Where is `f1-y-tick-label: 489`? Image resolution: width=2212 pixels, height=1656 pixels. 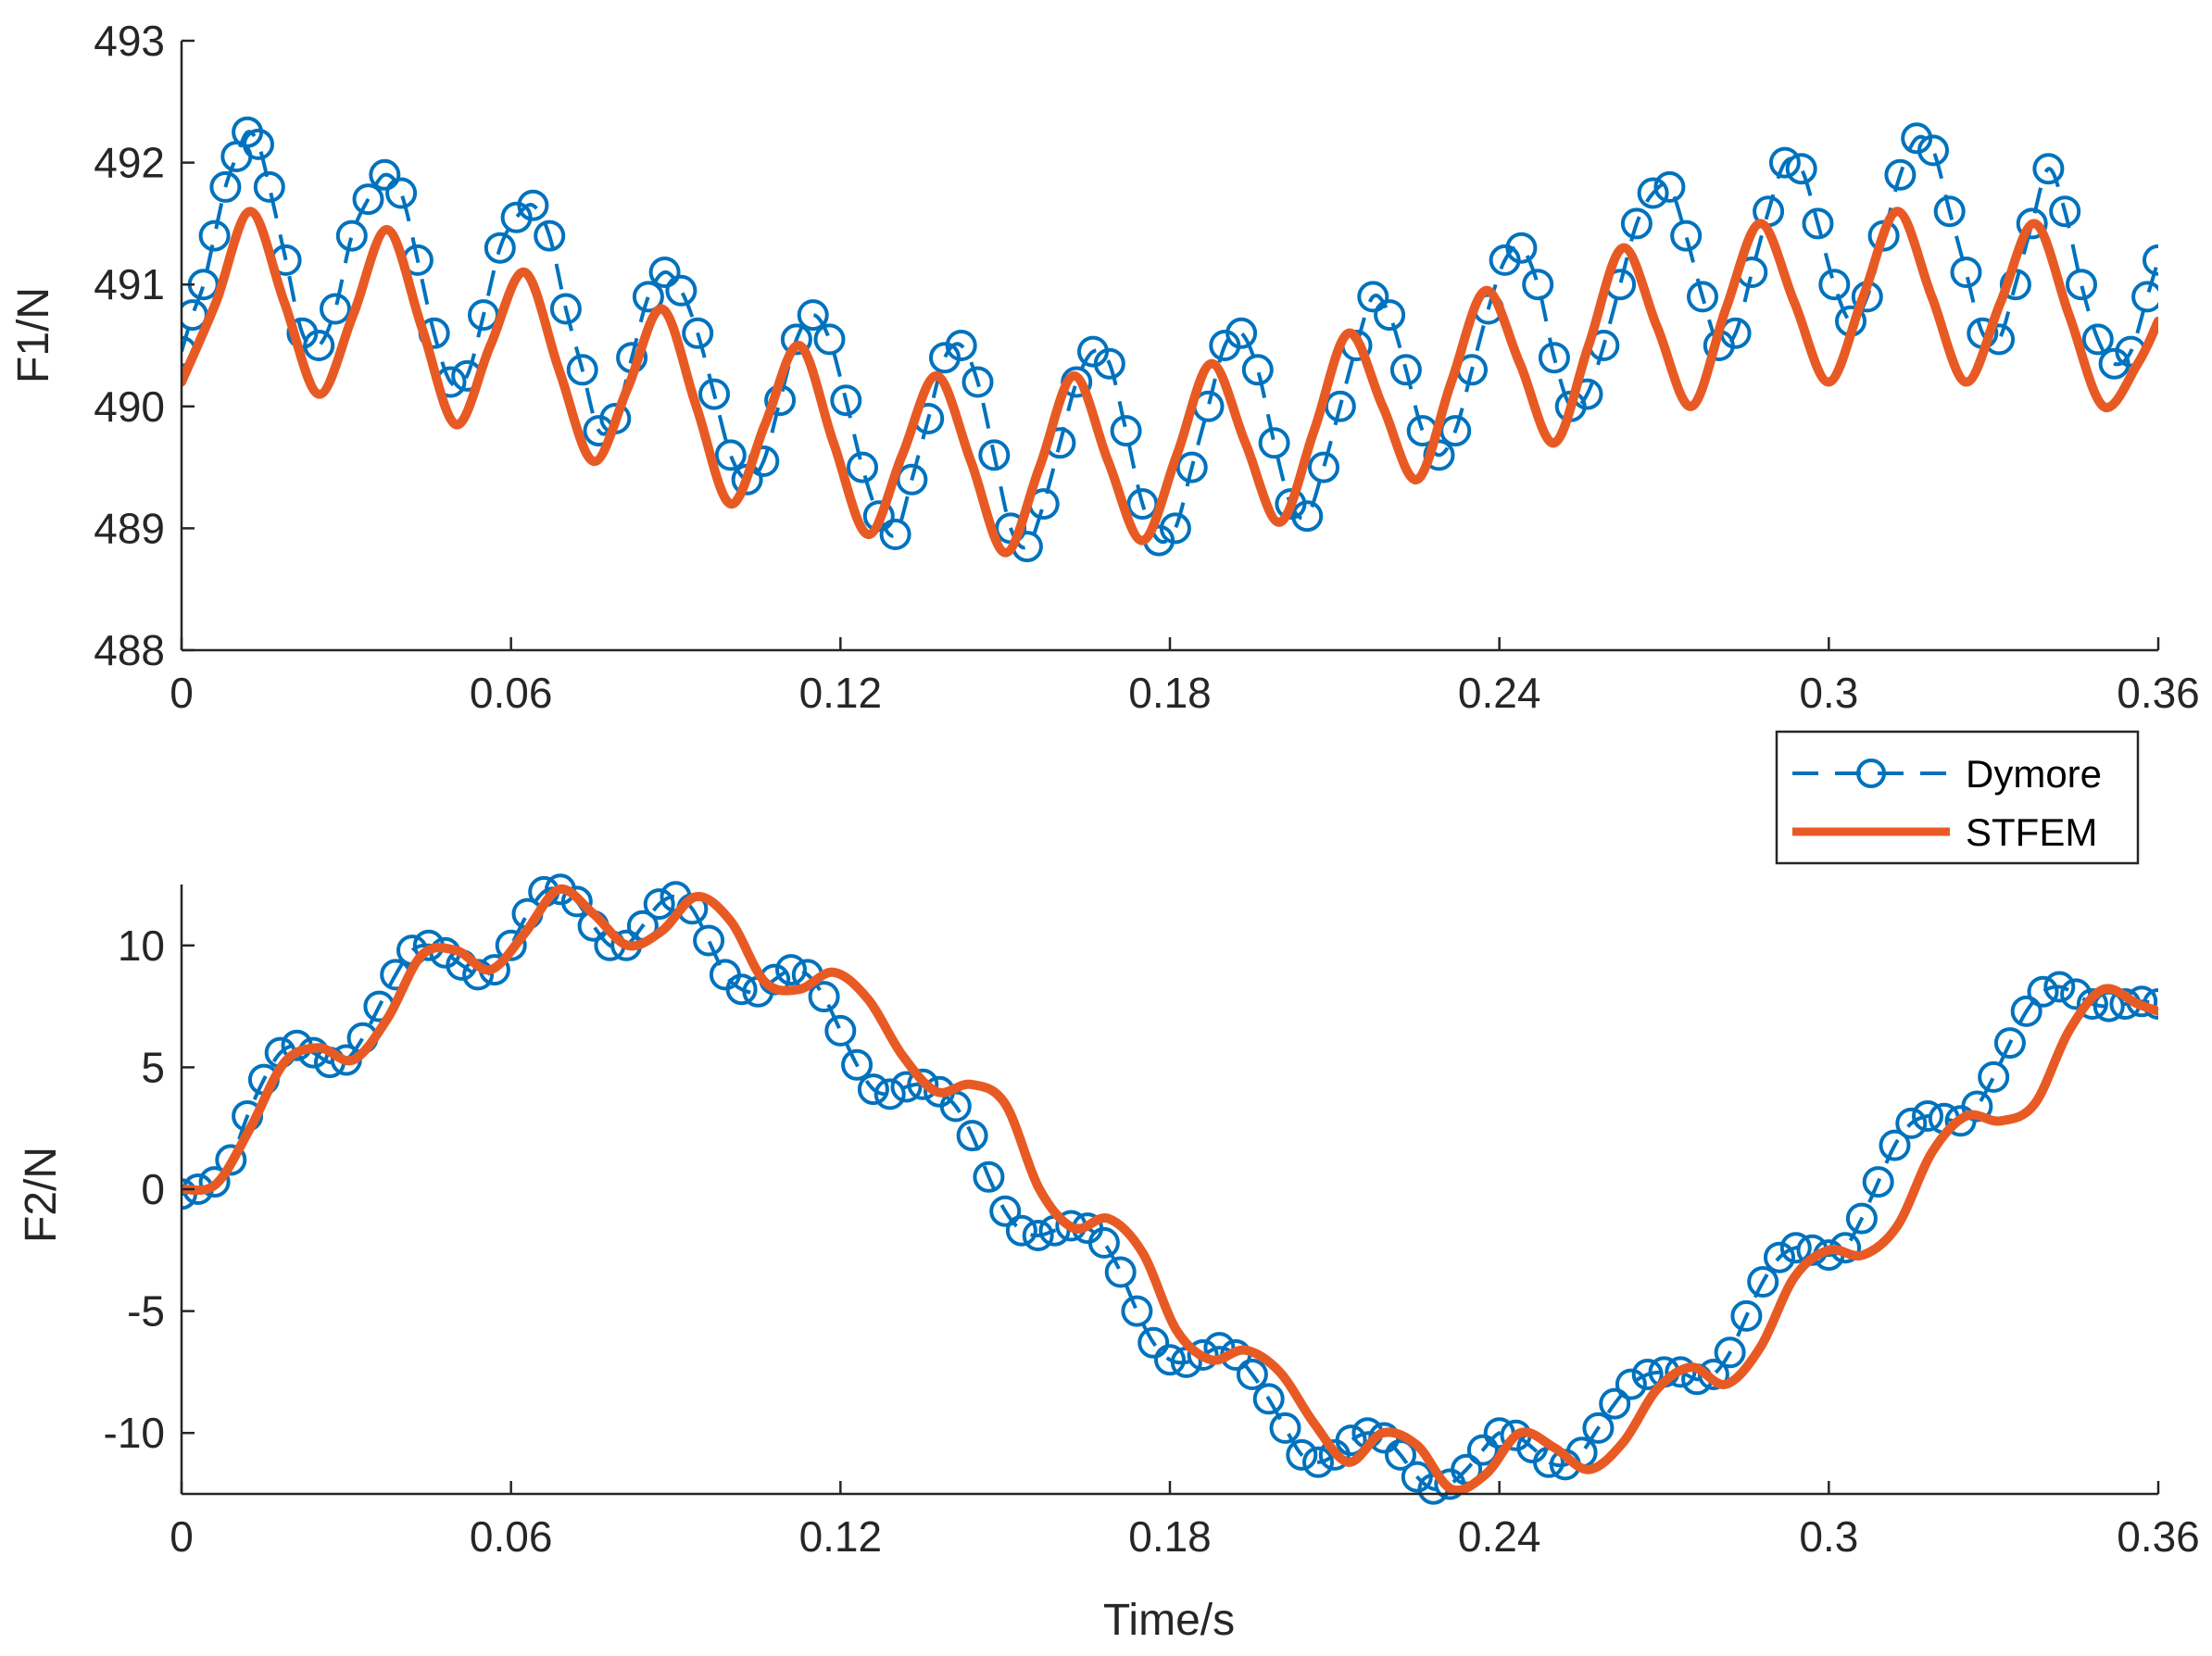 f1-y-tick-label: 489 is located at coordinates (130, 528).